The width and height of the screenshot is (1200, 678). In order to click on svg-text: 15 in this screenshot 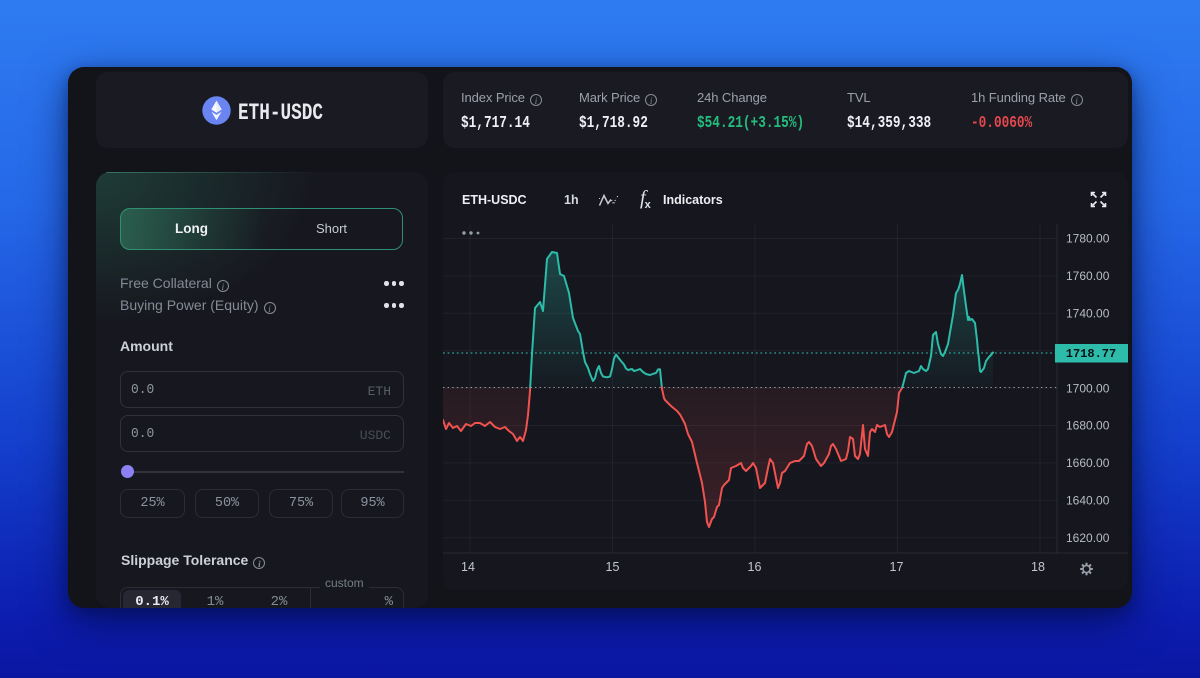, I will do `click(613, 567)`.